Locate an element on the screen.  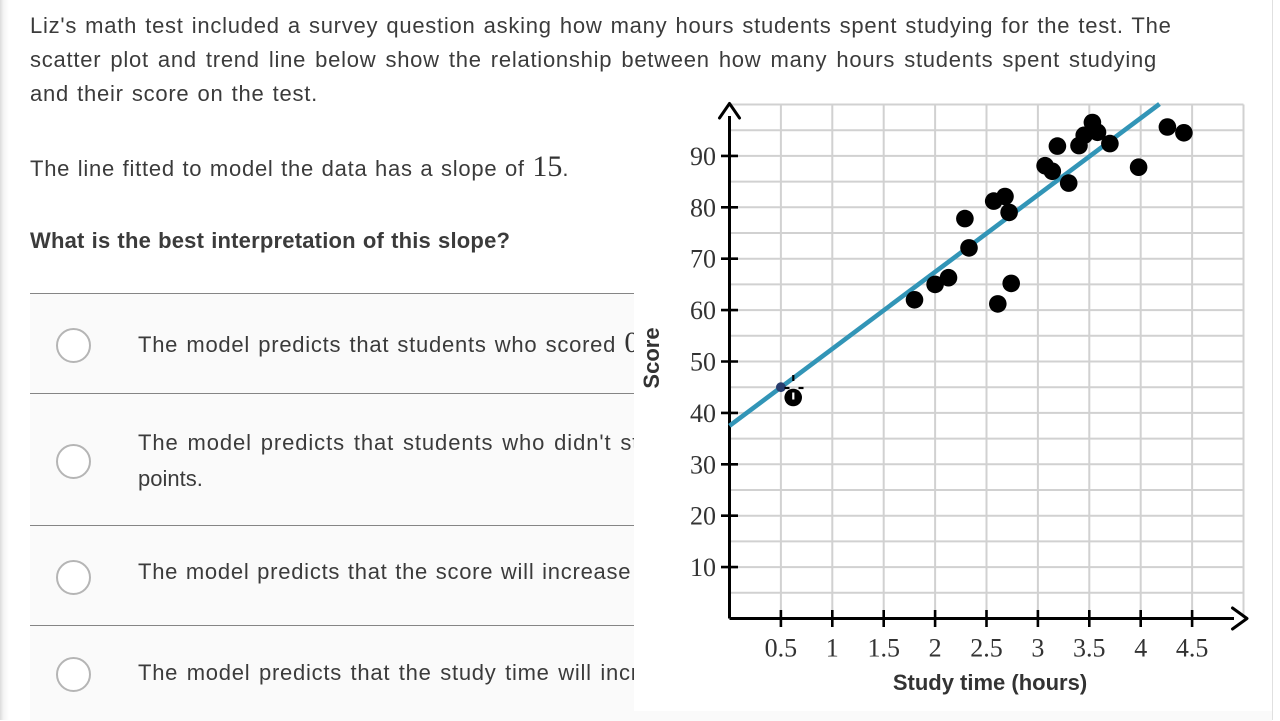
svg-text: 2.5 is located at coordinates (986, 648).